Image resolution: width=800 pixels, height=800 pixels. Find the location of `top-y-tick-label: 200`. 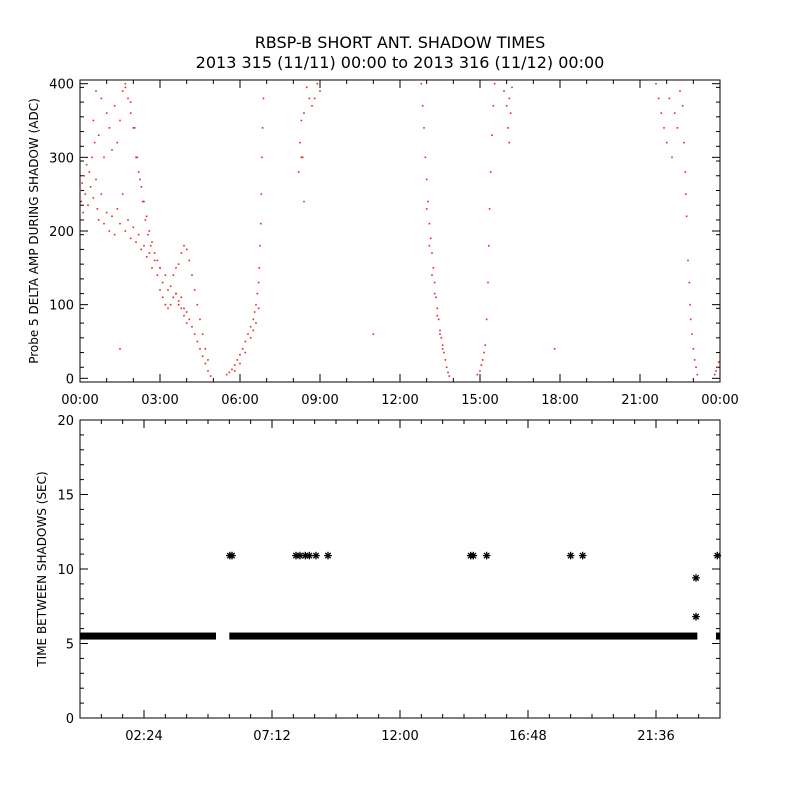

top-y-tick-label: 200 is located at coordinates (61, 232).